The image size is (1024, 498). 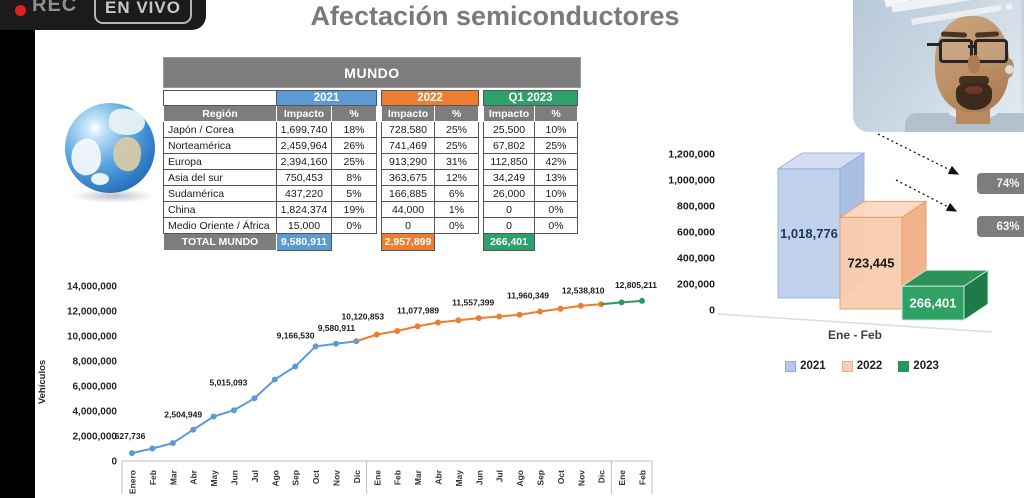 I want to click on glasses-icon, so click(x=956, y=51).